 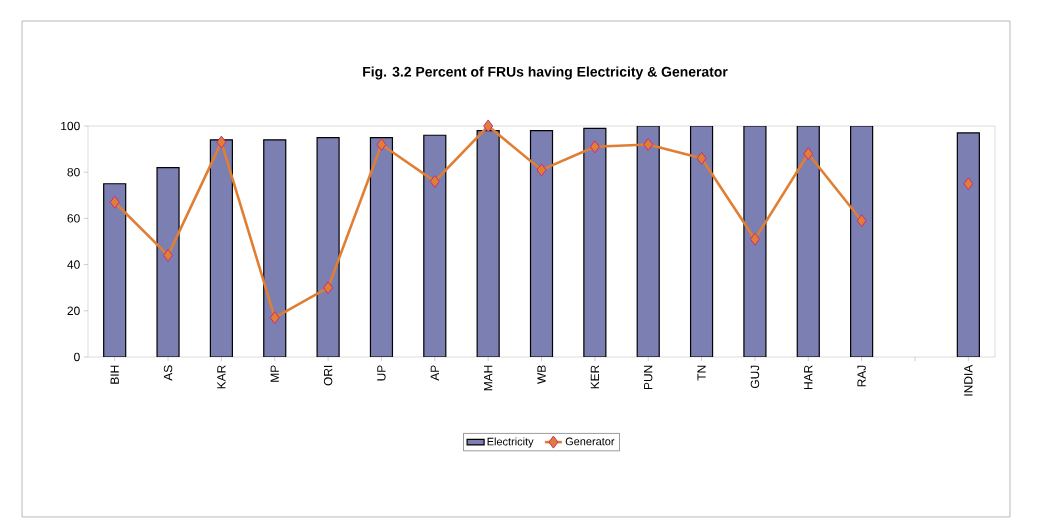 I want to click on x-tick-label: TN, so click(x=701, y=373).